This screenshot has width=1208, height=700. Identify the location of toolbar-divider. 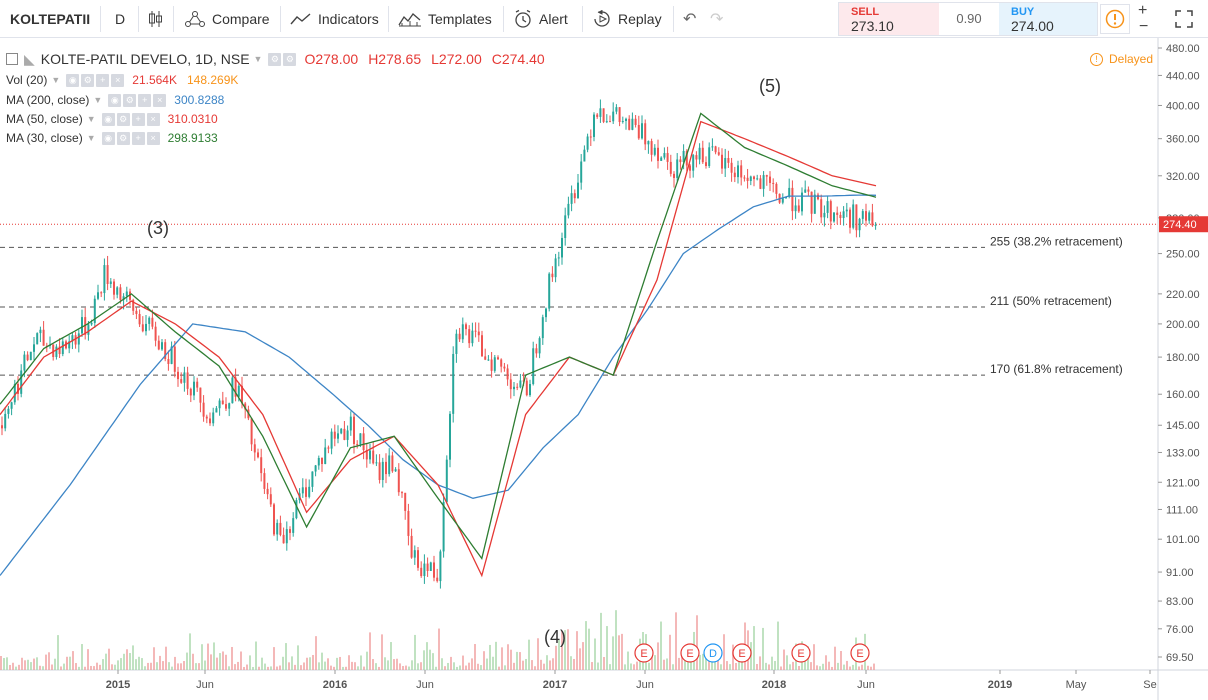
(673, 19).